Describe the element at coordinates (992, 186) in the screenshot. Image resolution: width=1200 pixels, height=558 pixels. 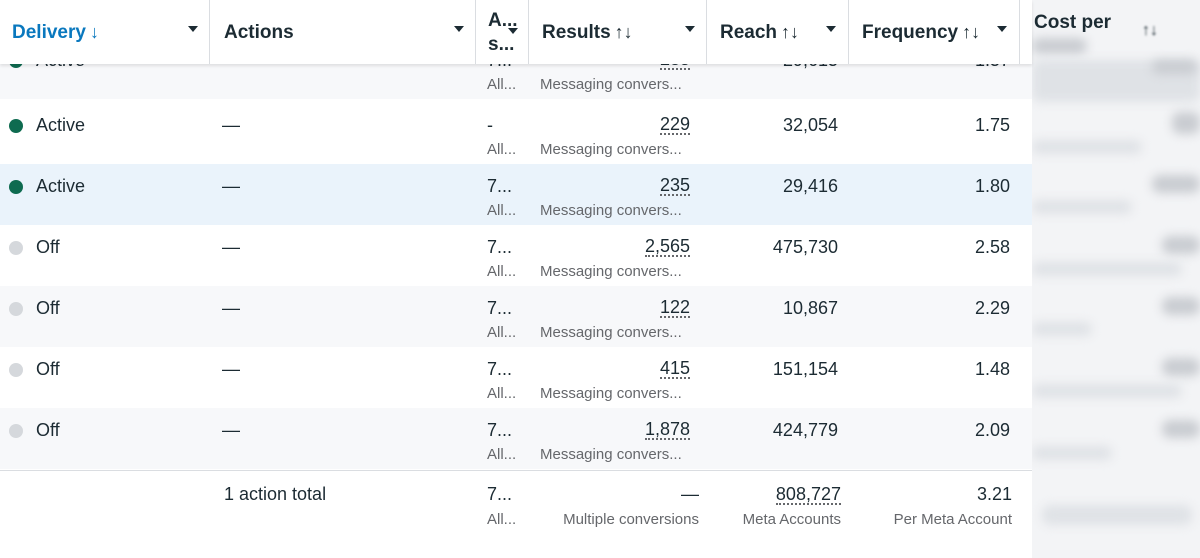
I see `row-frequency: 1.80` at that location.